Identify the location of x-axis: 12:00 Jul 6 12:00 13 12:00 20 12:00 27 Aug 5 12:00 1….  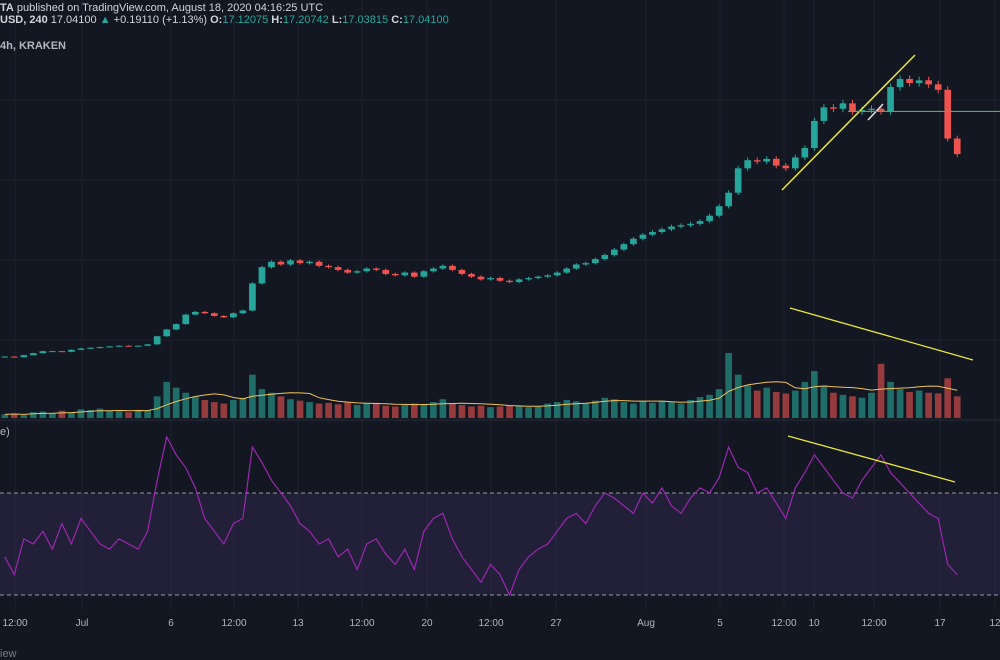
(501, 623).